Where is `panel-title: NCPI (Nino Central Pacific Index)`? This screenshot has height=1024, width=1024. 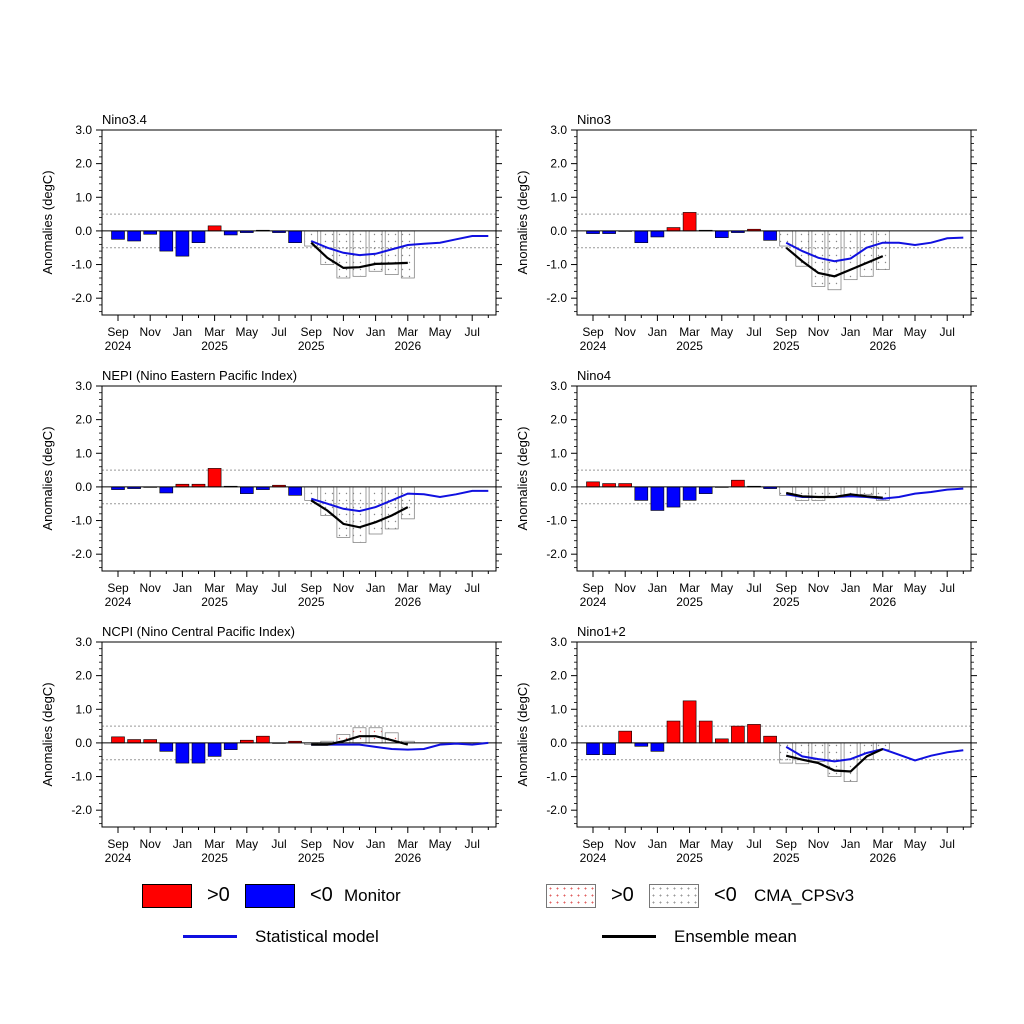 panel-title: NCPI (Nino Central Pacific Index) is located at coordinates (198, 631).